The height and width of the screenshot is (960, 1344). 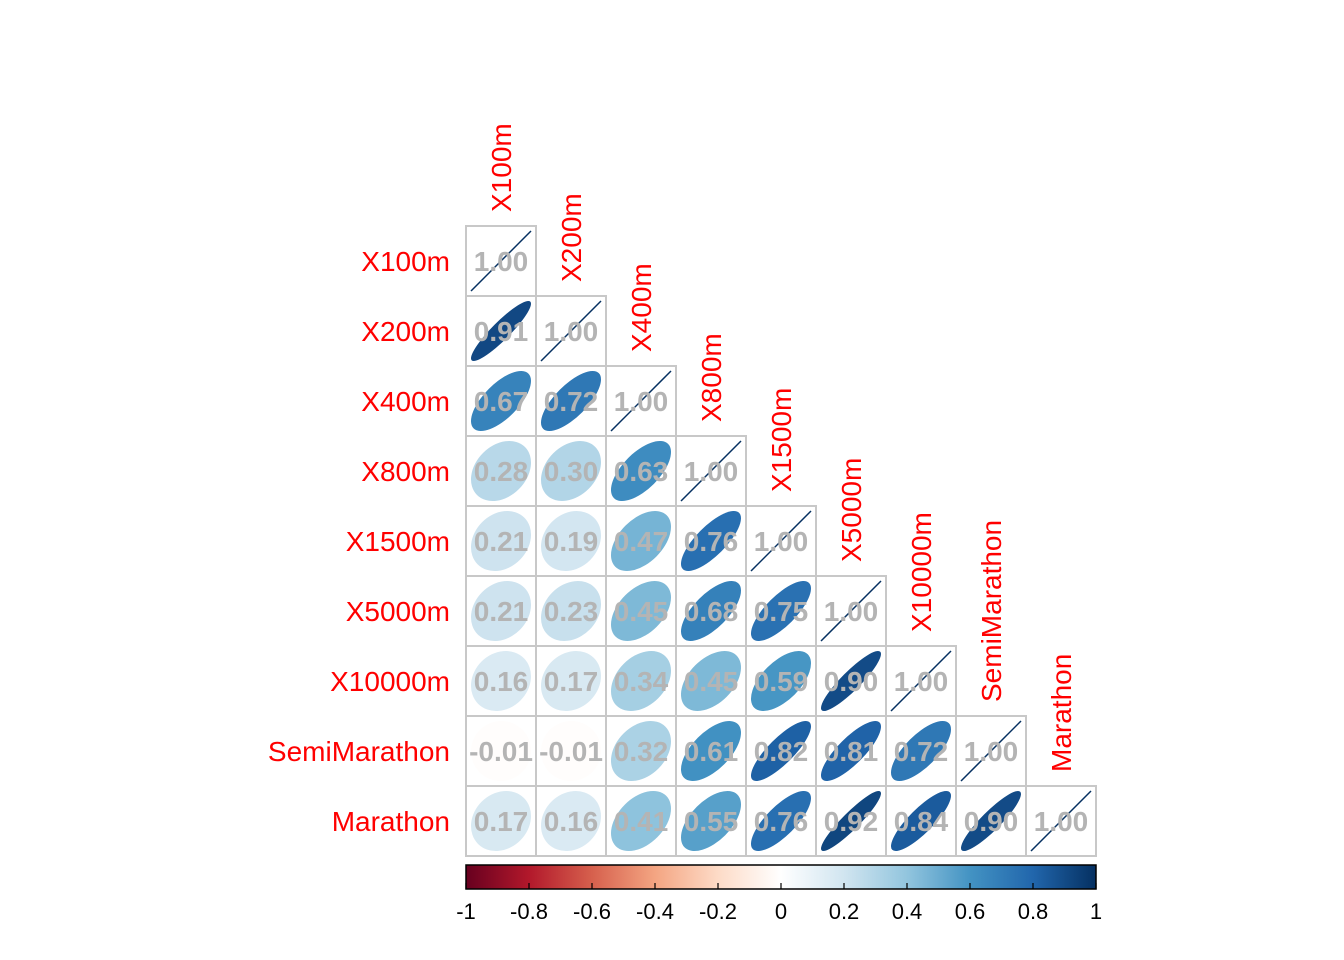 I want to click on corr-value-label: 0.41, so click(x=641, y=821).